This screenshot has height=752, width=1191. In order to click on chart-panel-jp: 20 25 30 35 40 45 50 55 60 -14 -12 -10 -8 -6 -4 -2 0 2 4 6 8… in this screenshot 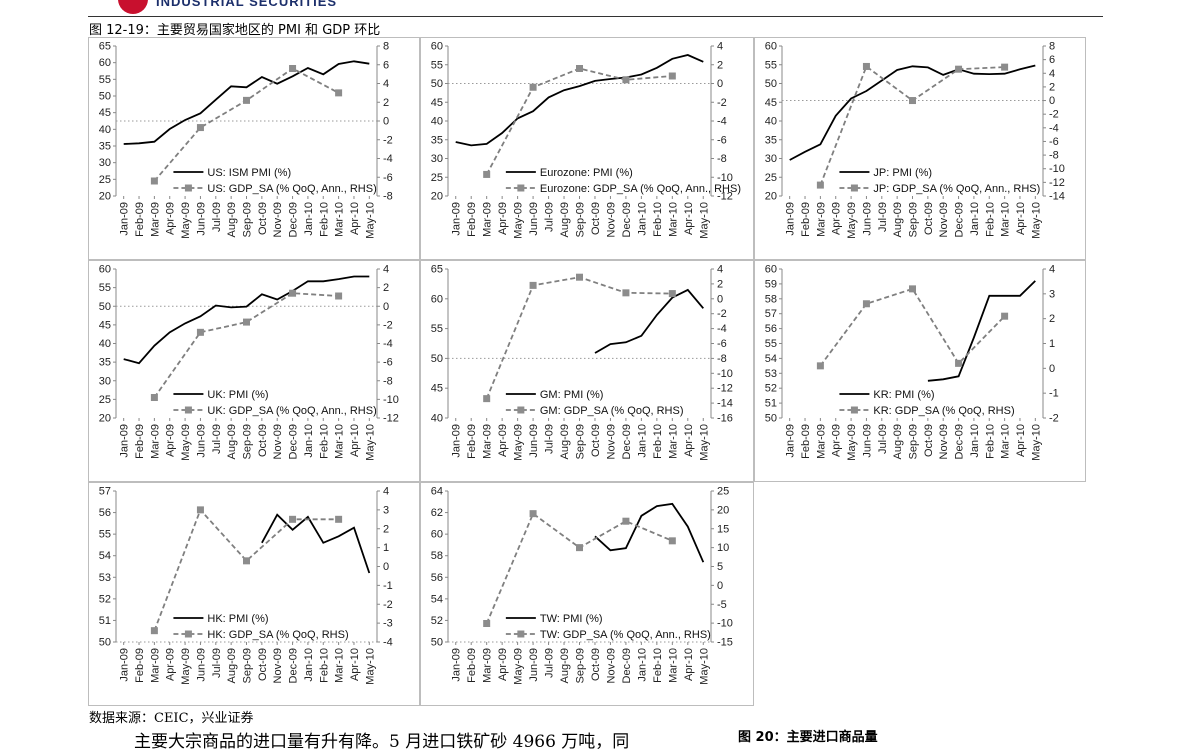, I will do `click(920, 148)`.